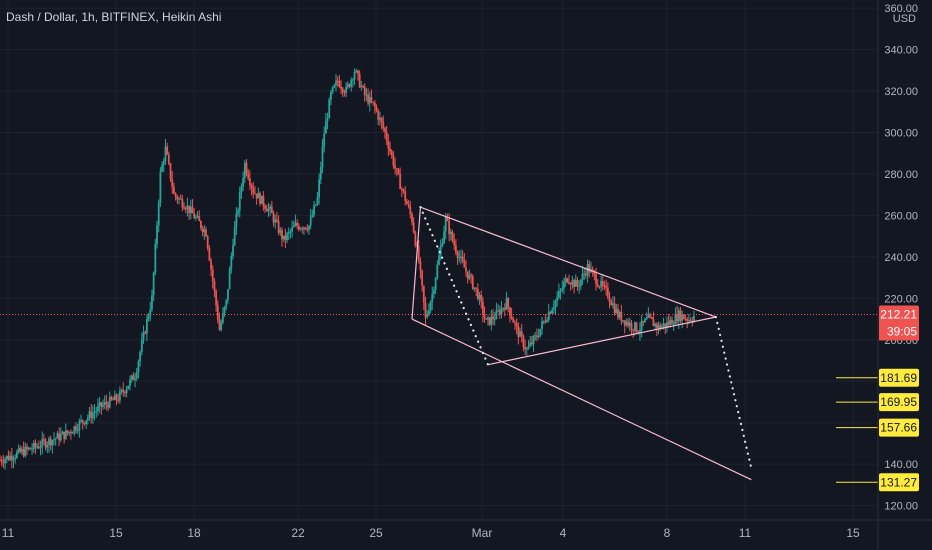 The height and width of the screenshot is (550, 932). What do you see at coordinates (298, 533) in the screenshot?
I see `x-tick-label: 22` at bounding box center [298, 533].